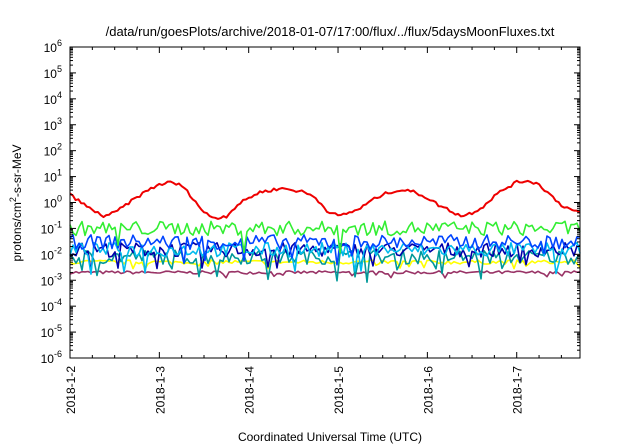 The image size is (640, 448). Describe the element at coordinates (51, 253) in the screenshot. I see `y-tick-label: 10⁻²` at that location.